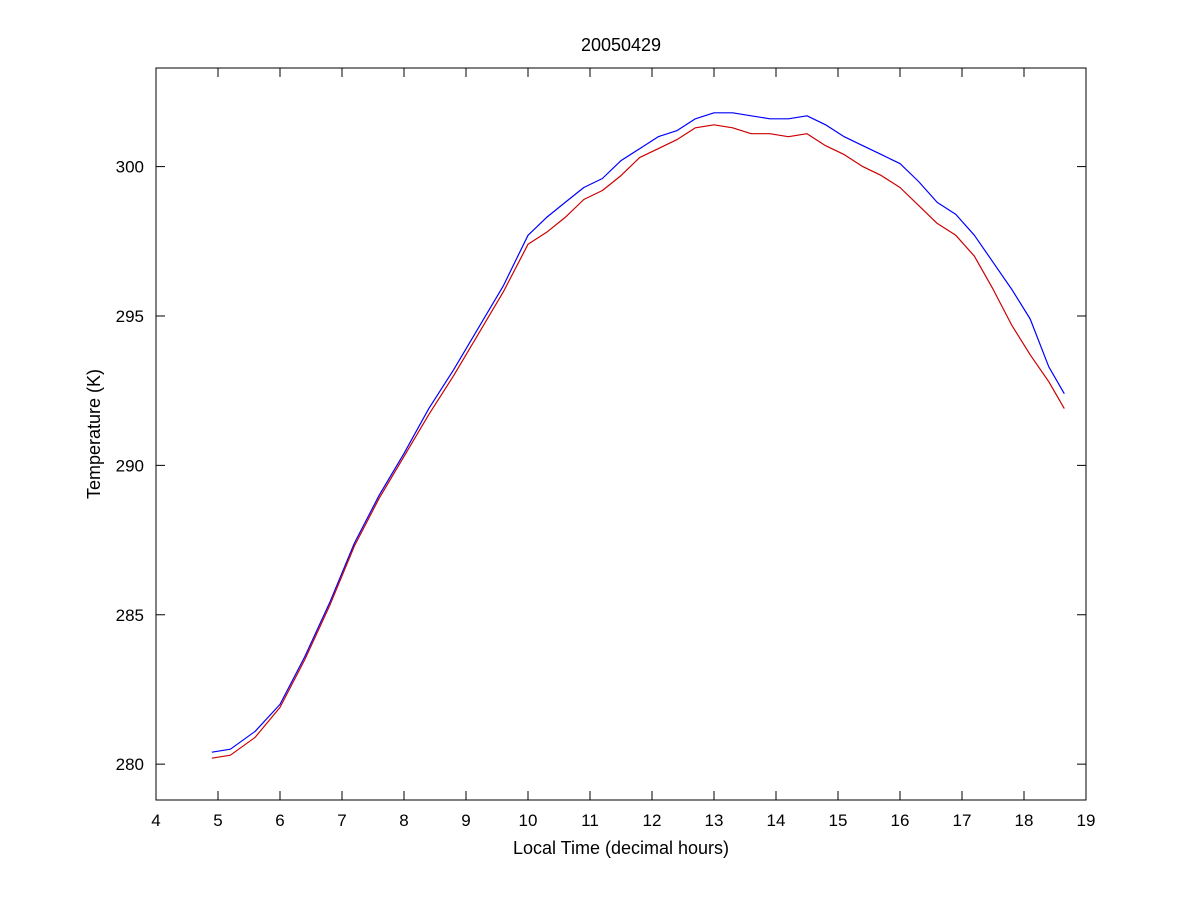 The image size is (1200, 900). I want to click on x-axis-label: Local Time (decimal hours), so click(621, 848).